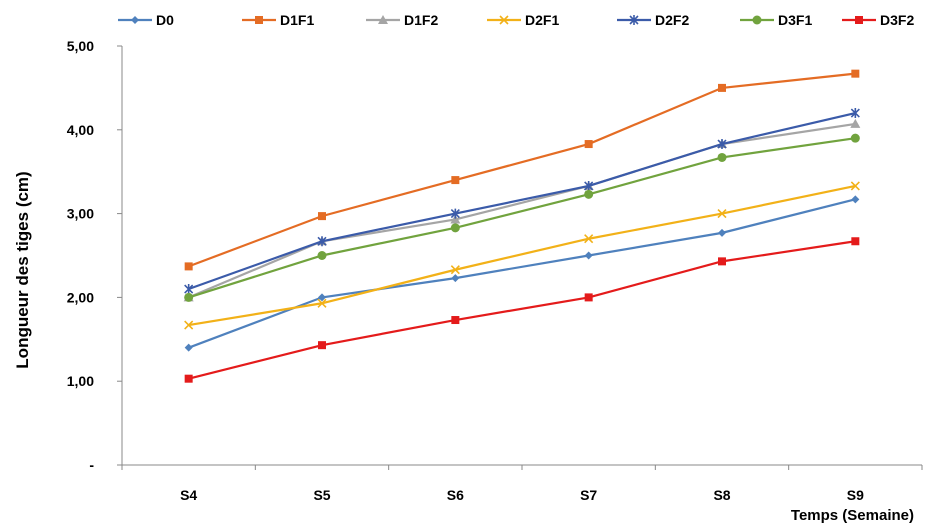 The image size is (936, 524). What do you see at coordinates (588, 495) in the screenshot?
I see `x-tick-label: S7` at bounding box center [588, 495].